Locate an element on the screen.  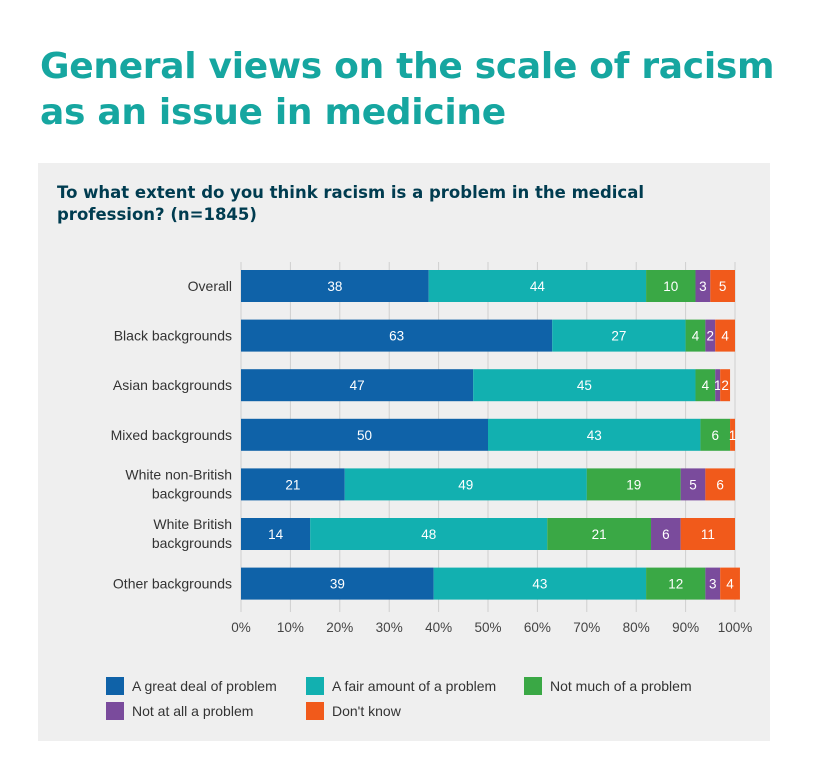
x-tick-label: 90% is located at coordinates (685, 627).